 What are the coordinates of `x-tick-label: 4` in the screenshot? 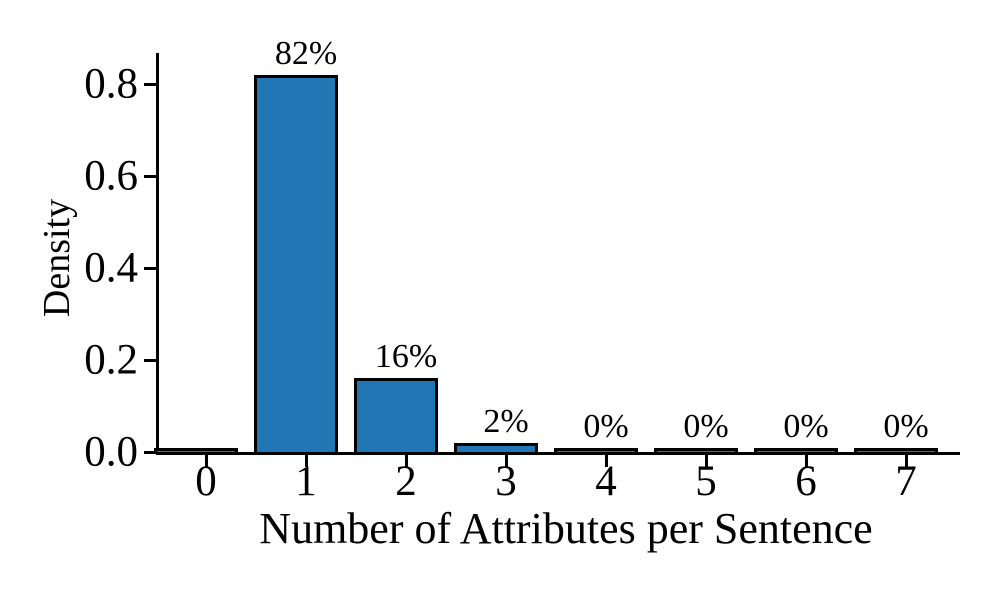 It's located at (606, 481).